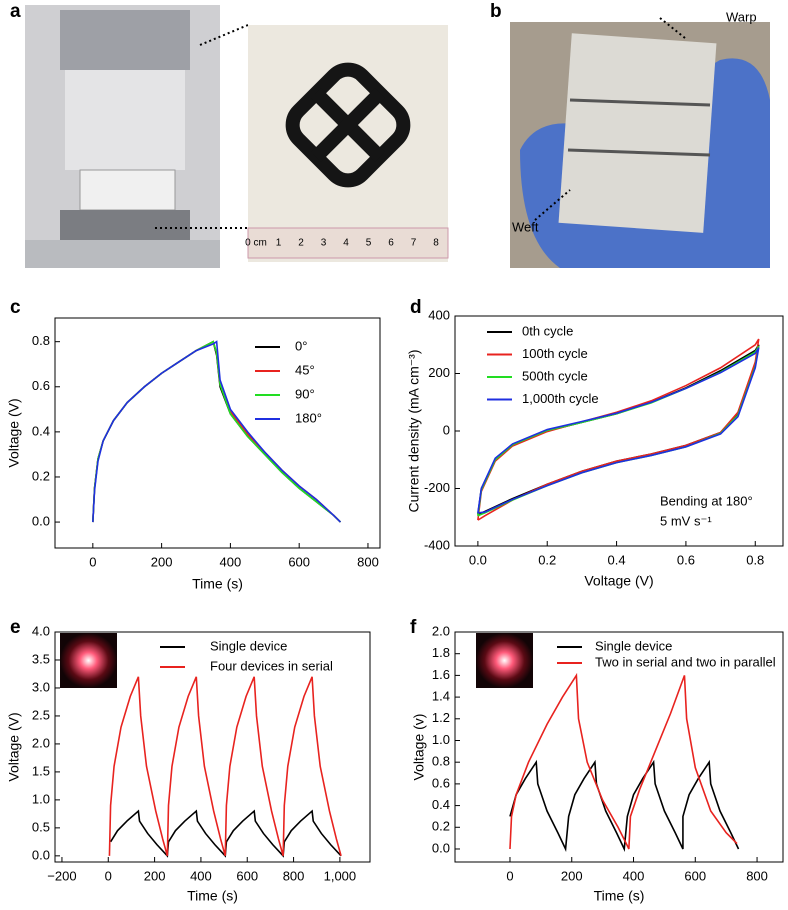  Describe the element at coordinates (416, 307) in the screenshot. I see `panel-label: d` at that location.